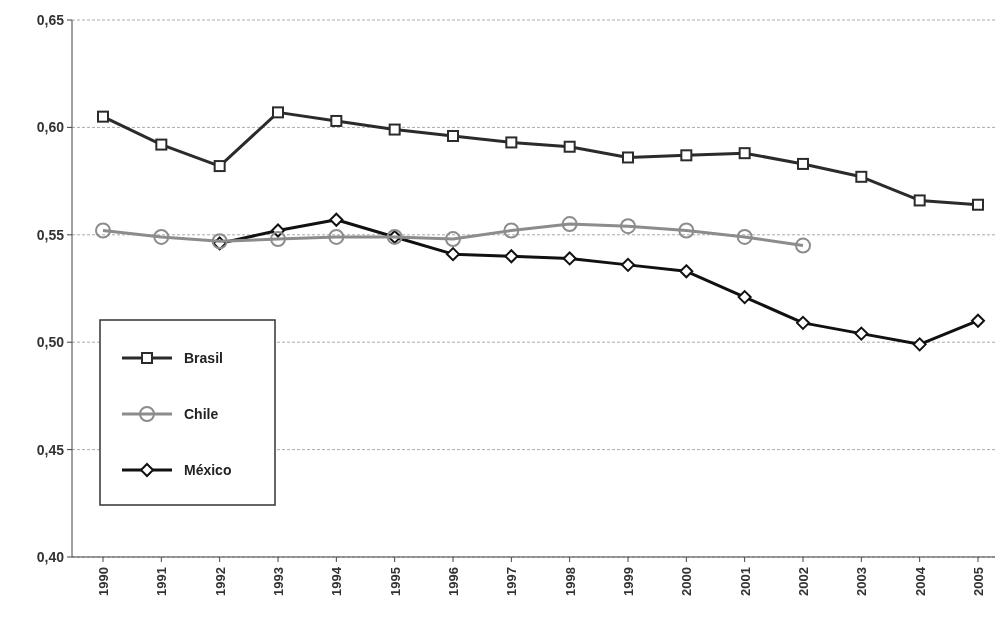 The image size is (1001, 629). What do you see at coordinates (453, 581) in the screenshot?
I see `x-tick-label: 1996` at bounding box center [453, 581].